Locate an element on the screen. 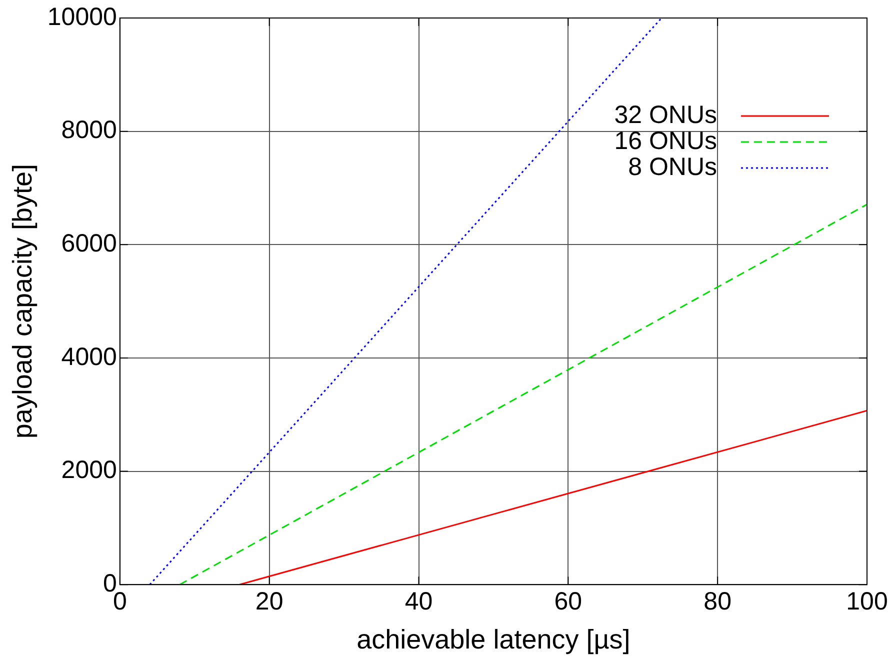 Image resolution: width=893 pixels, height=663 pixels. x-tick-label: 60 is located at coordinates (568, 601).